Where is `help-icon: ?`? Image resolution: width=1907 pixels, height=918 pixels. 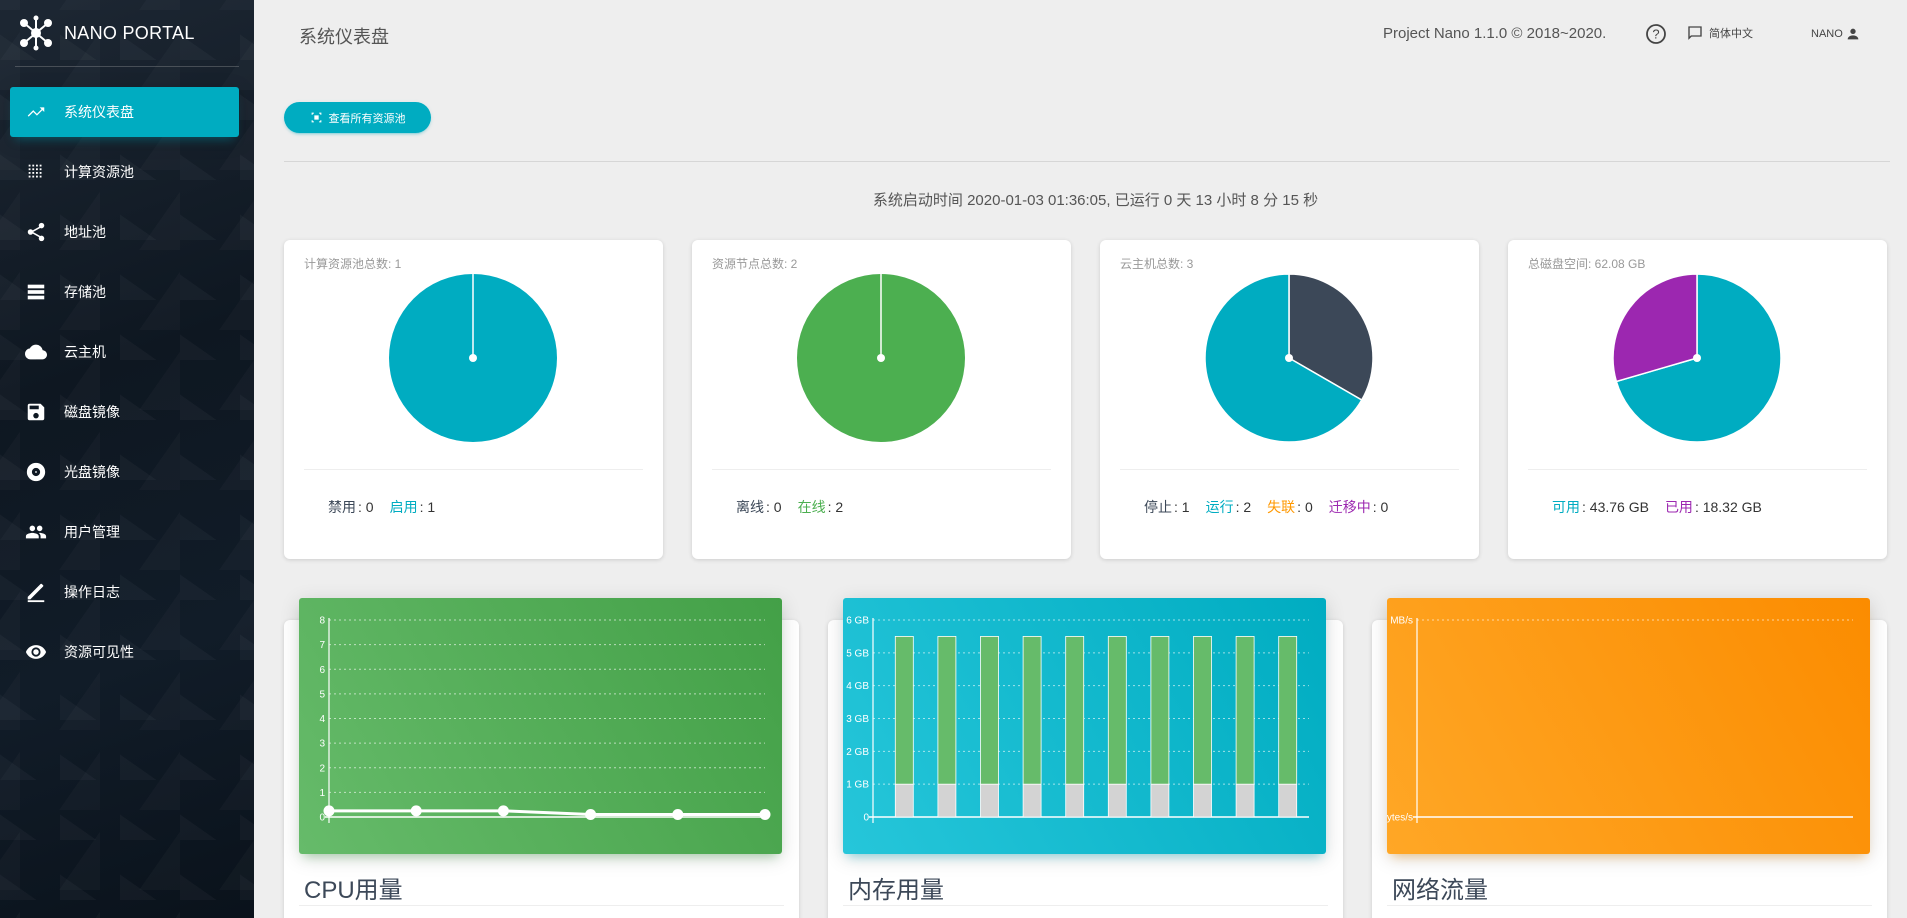
help-icon: ? is located at coordinates (1656, 34).